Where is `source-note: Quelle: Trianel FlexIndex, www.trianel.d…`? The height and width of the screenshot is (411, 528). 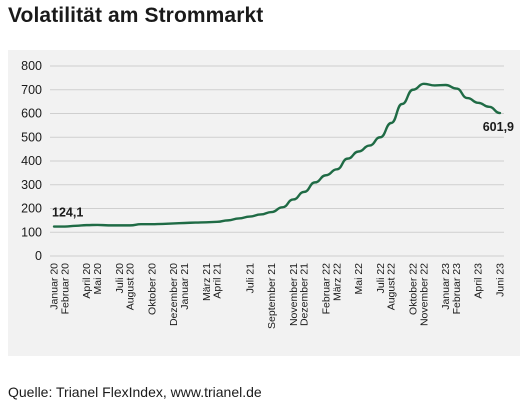
source-note: Quelle: Trianel FlexIndex, www.trianel.d… is located at coordinates (135, 392).